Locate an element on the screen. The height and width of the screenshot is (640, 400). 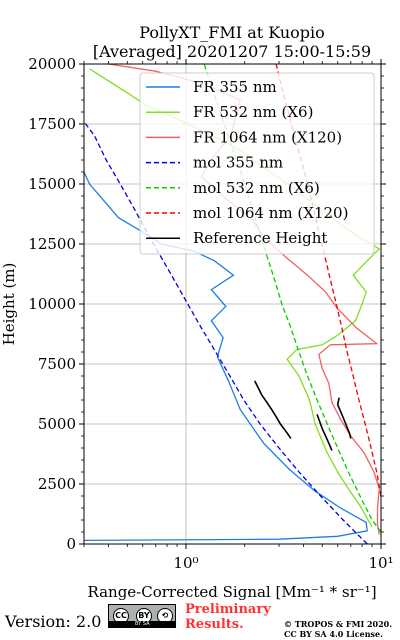
x-tick-label: 10¹ is located at coordinates (380, 563).